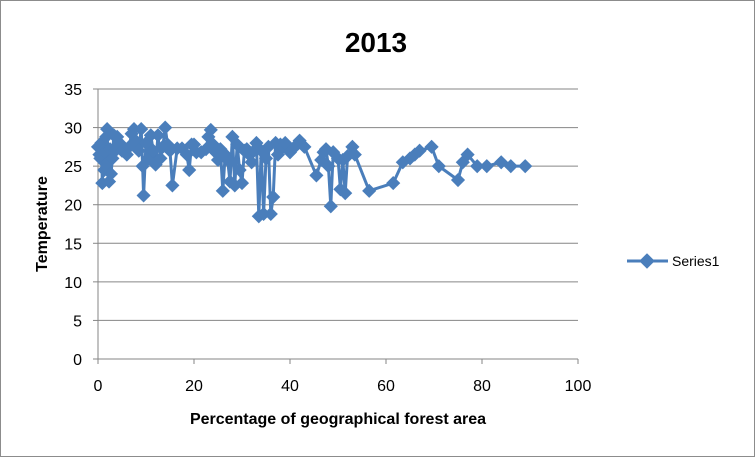 The width and height of the screenshot is (755, 457). Describe the element at coordinates (73, 129) in the screenshot. I see `y-tick-label: 30` at that location.